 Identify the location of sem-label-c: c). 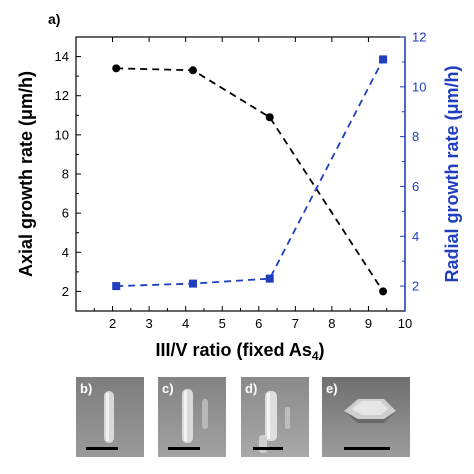
(168, 388).